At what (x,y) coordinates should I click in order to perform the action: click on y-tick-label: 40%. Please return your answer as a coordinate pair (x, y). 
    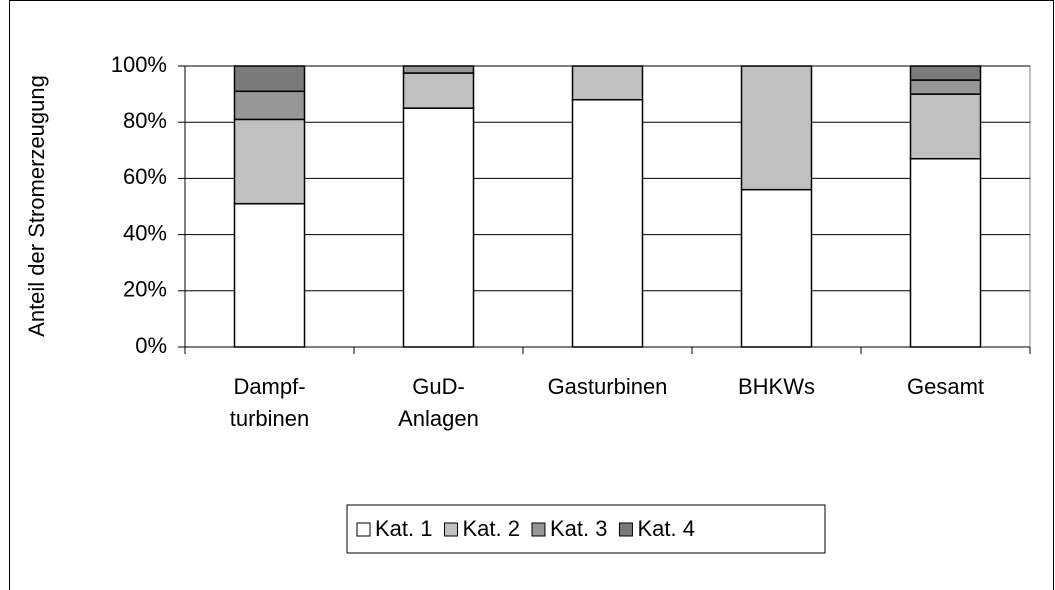
    Looking at the image, I should click on (145, 232).